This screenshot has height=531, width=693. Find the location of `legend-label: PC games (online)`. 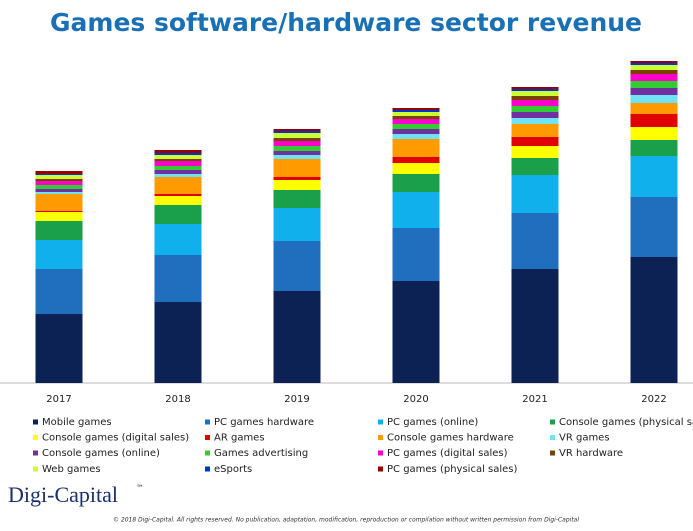

legend-label: PC games (online) is located at coordinates (432, 422).